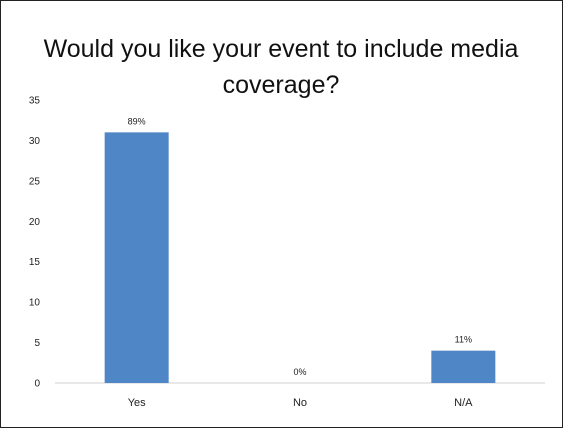 The width and height of the screenshot is (563, 428). I want to click on bar-yes, so click(136, 257).